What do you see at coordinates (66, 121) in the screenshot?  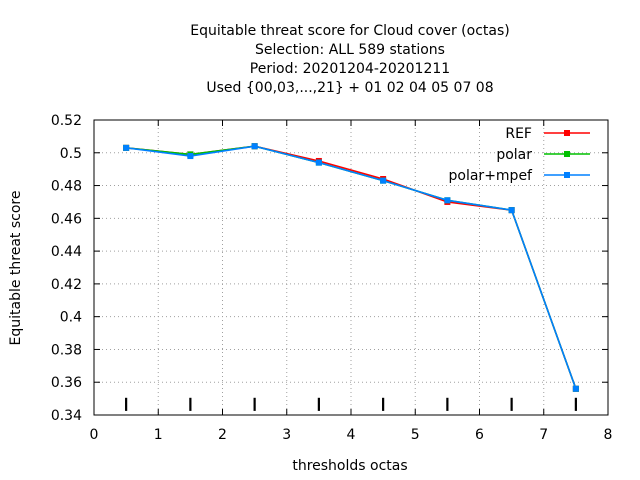 I see `y-tick-label: 0.52` at bounding box center [66, 121].